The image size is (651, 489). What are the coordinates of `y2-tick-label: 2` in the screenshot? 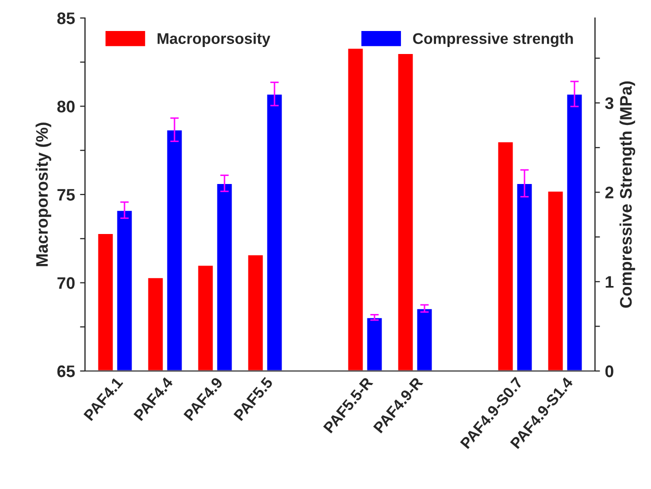 It's located at (609, 192).